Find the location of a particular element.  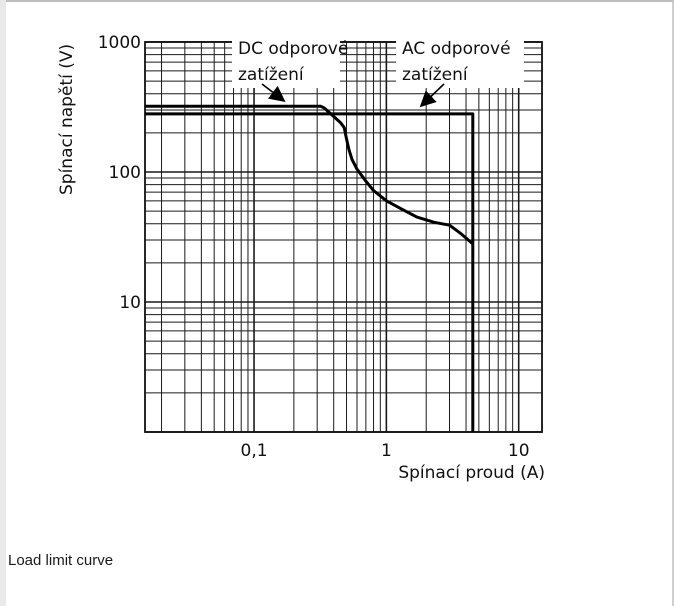

dc-annotation-text: DC odporové is located at coordinates (293, 49).